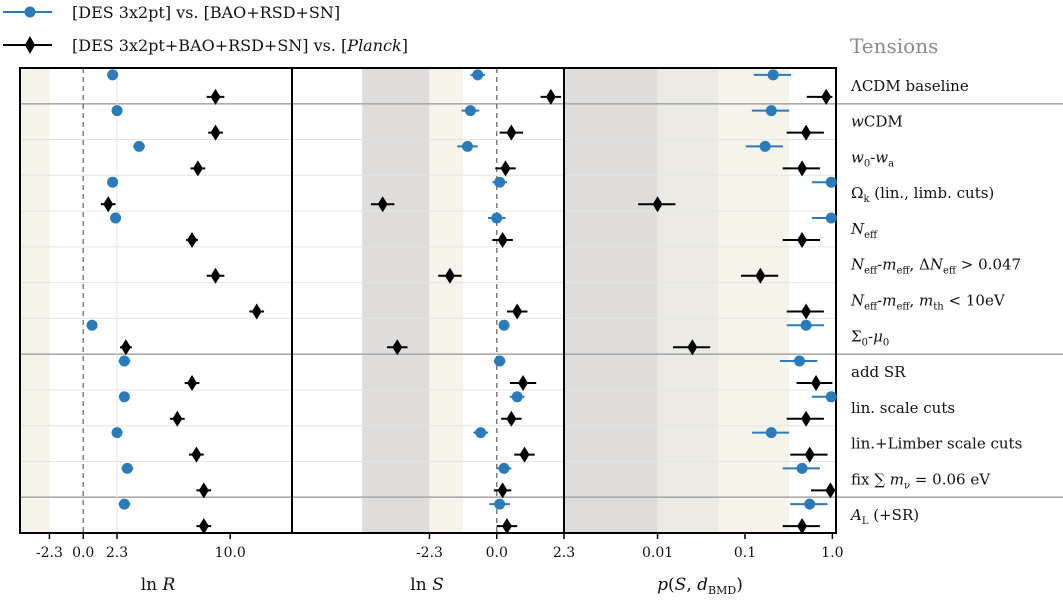 This screenshot has height=602, width=1063. What do you see at coordinates (922, 194) in the screenshot?
I see `row-label: Ωk (lin., limb. cuts)` at bounding box center [922, 194].